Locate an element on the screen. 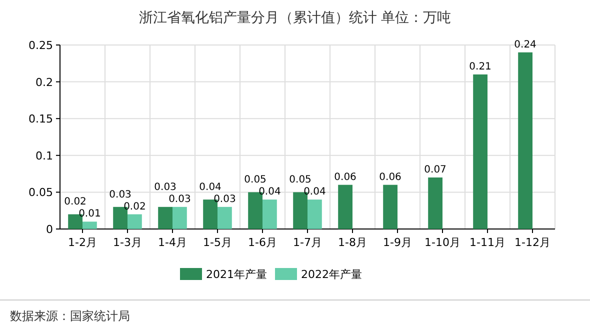  x-tick-label: 1-8月 is located at coordinates (352, 242).